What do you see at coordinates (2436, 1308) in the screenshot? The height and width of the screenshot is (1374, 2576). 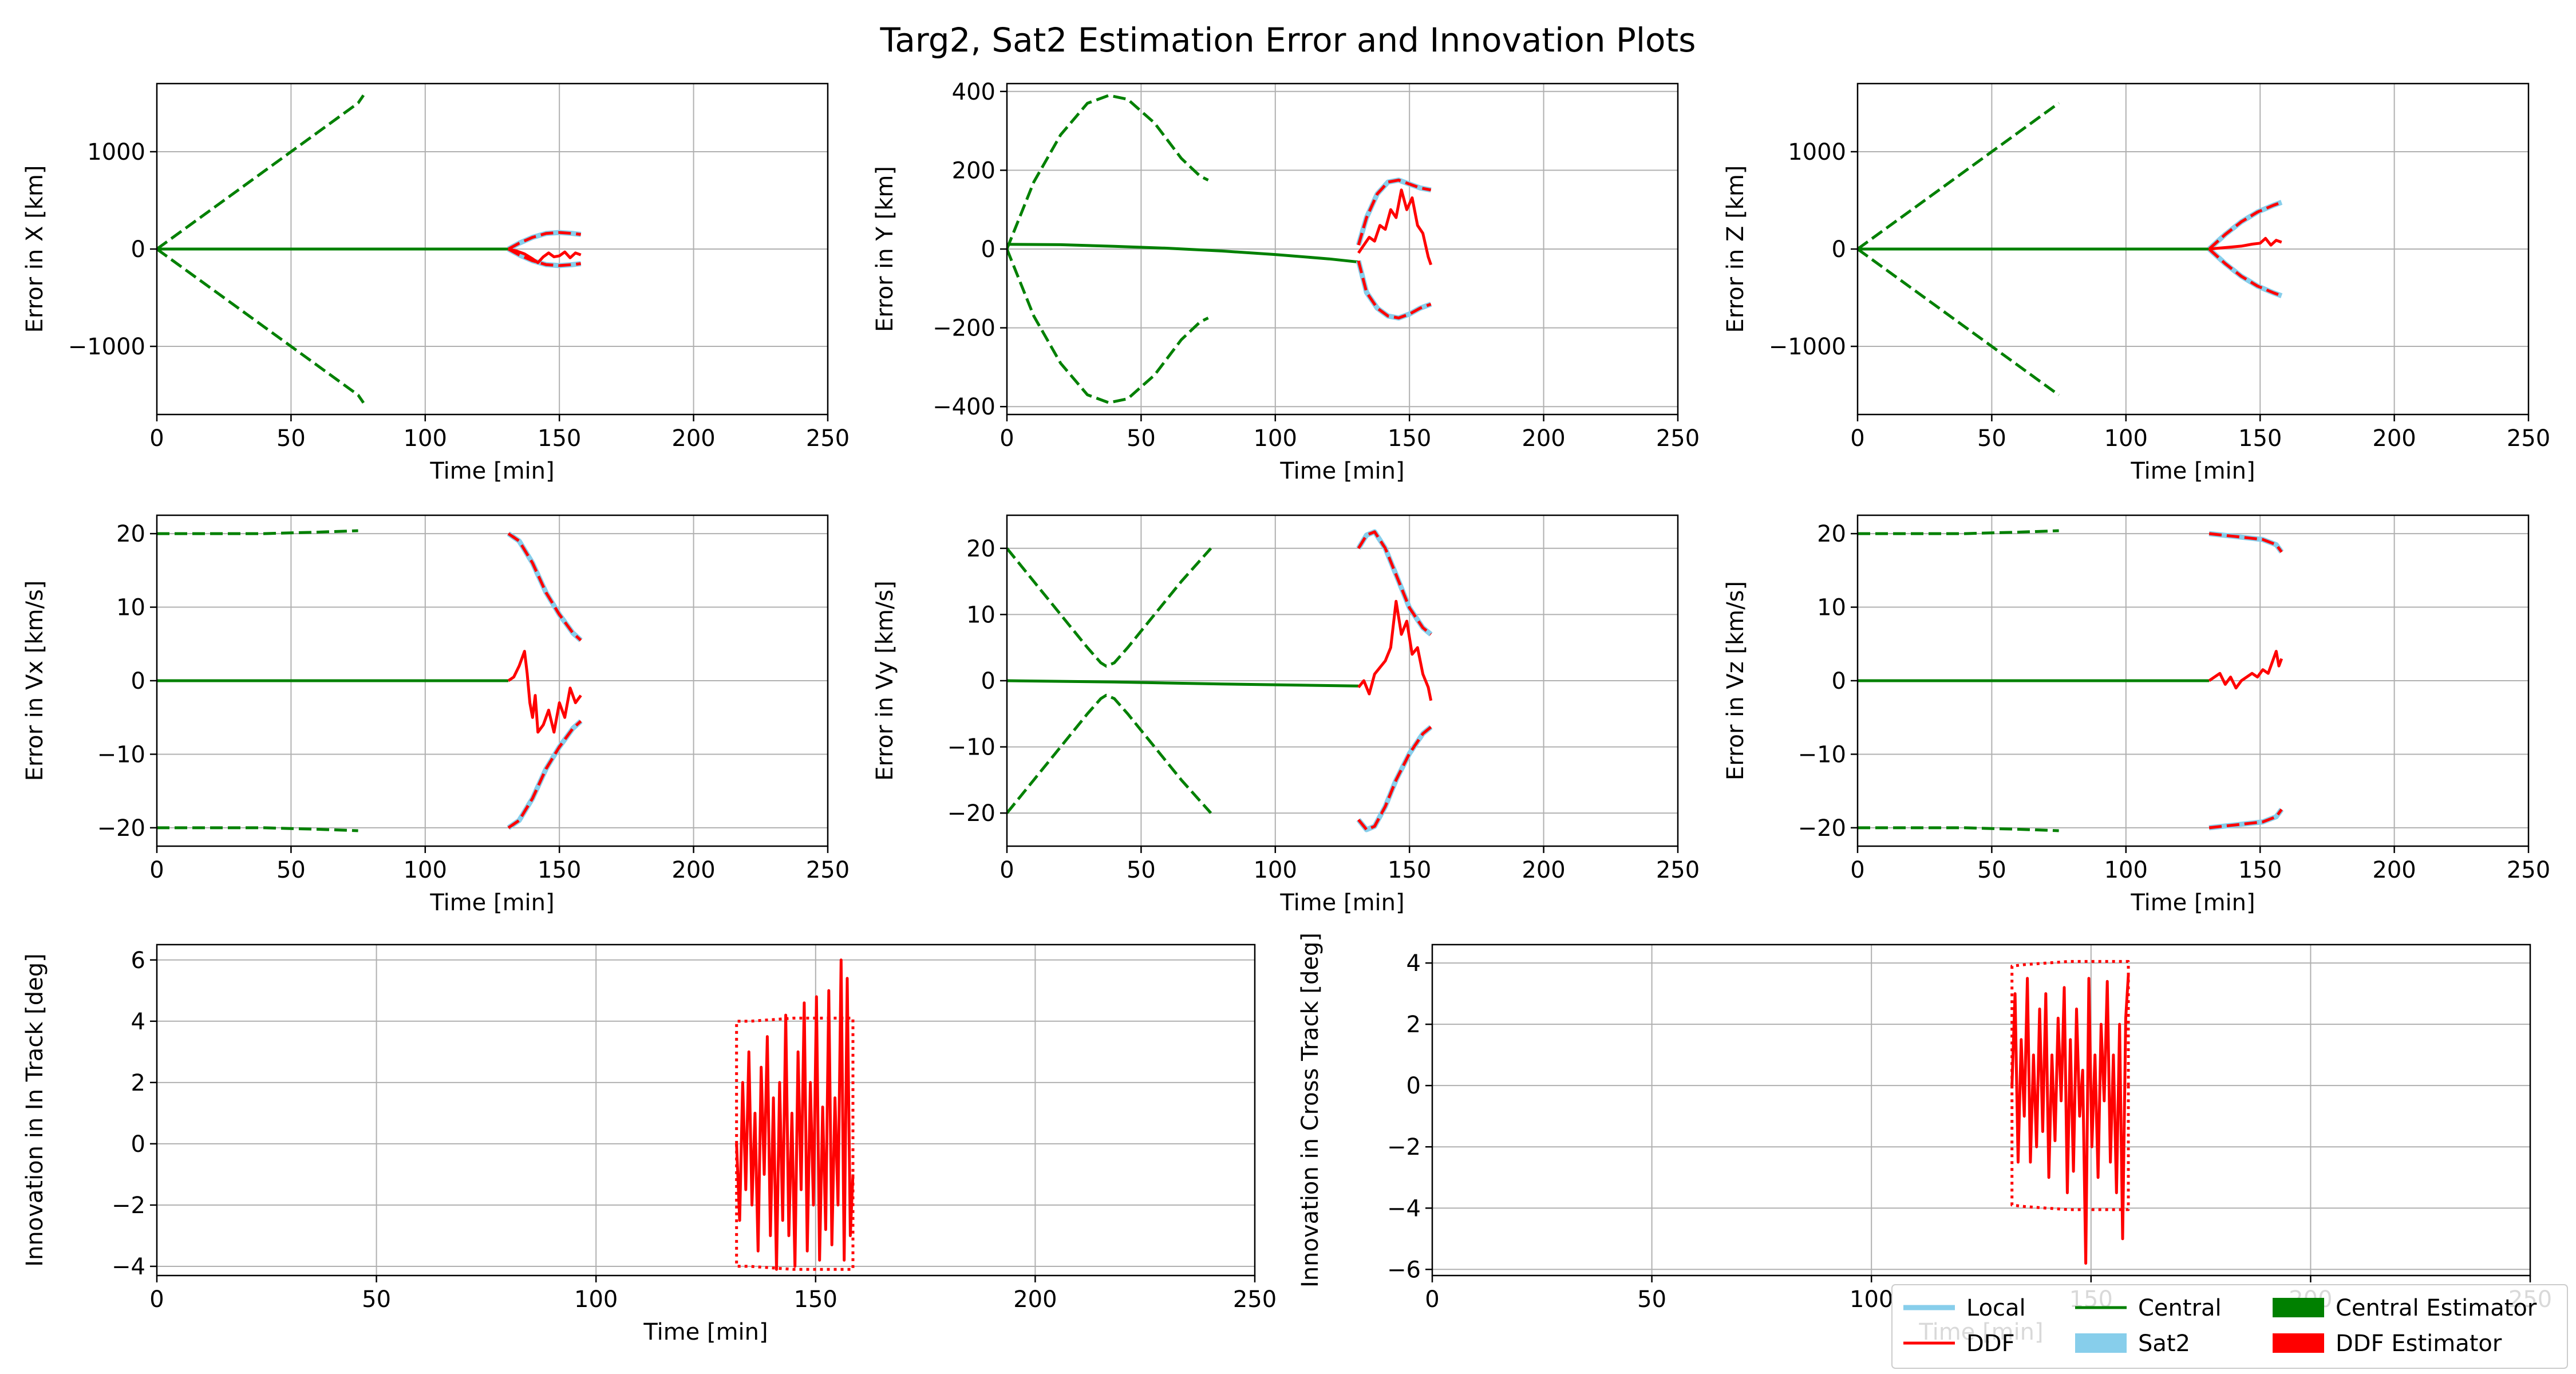 I see `legend-label: Central Estimator` at bounding box center [2436, 1308].